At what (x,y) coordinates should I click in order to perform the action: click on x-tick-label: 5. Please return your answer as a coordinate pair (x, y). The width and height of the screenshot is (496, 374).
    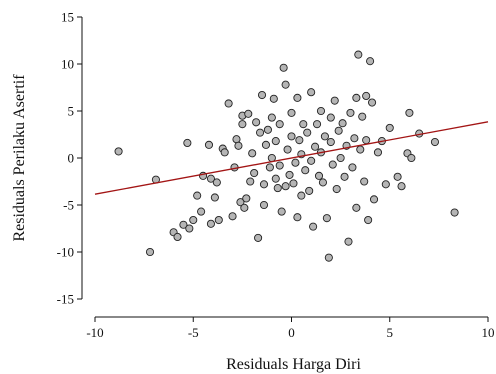
    Looking at the image, I should click on (390, 332).